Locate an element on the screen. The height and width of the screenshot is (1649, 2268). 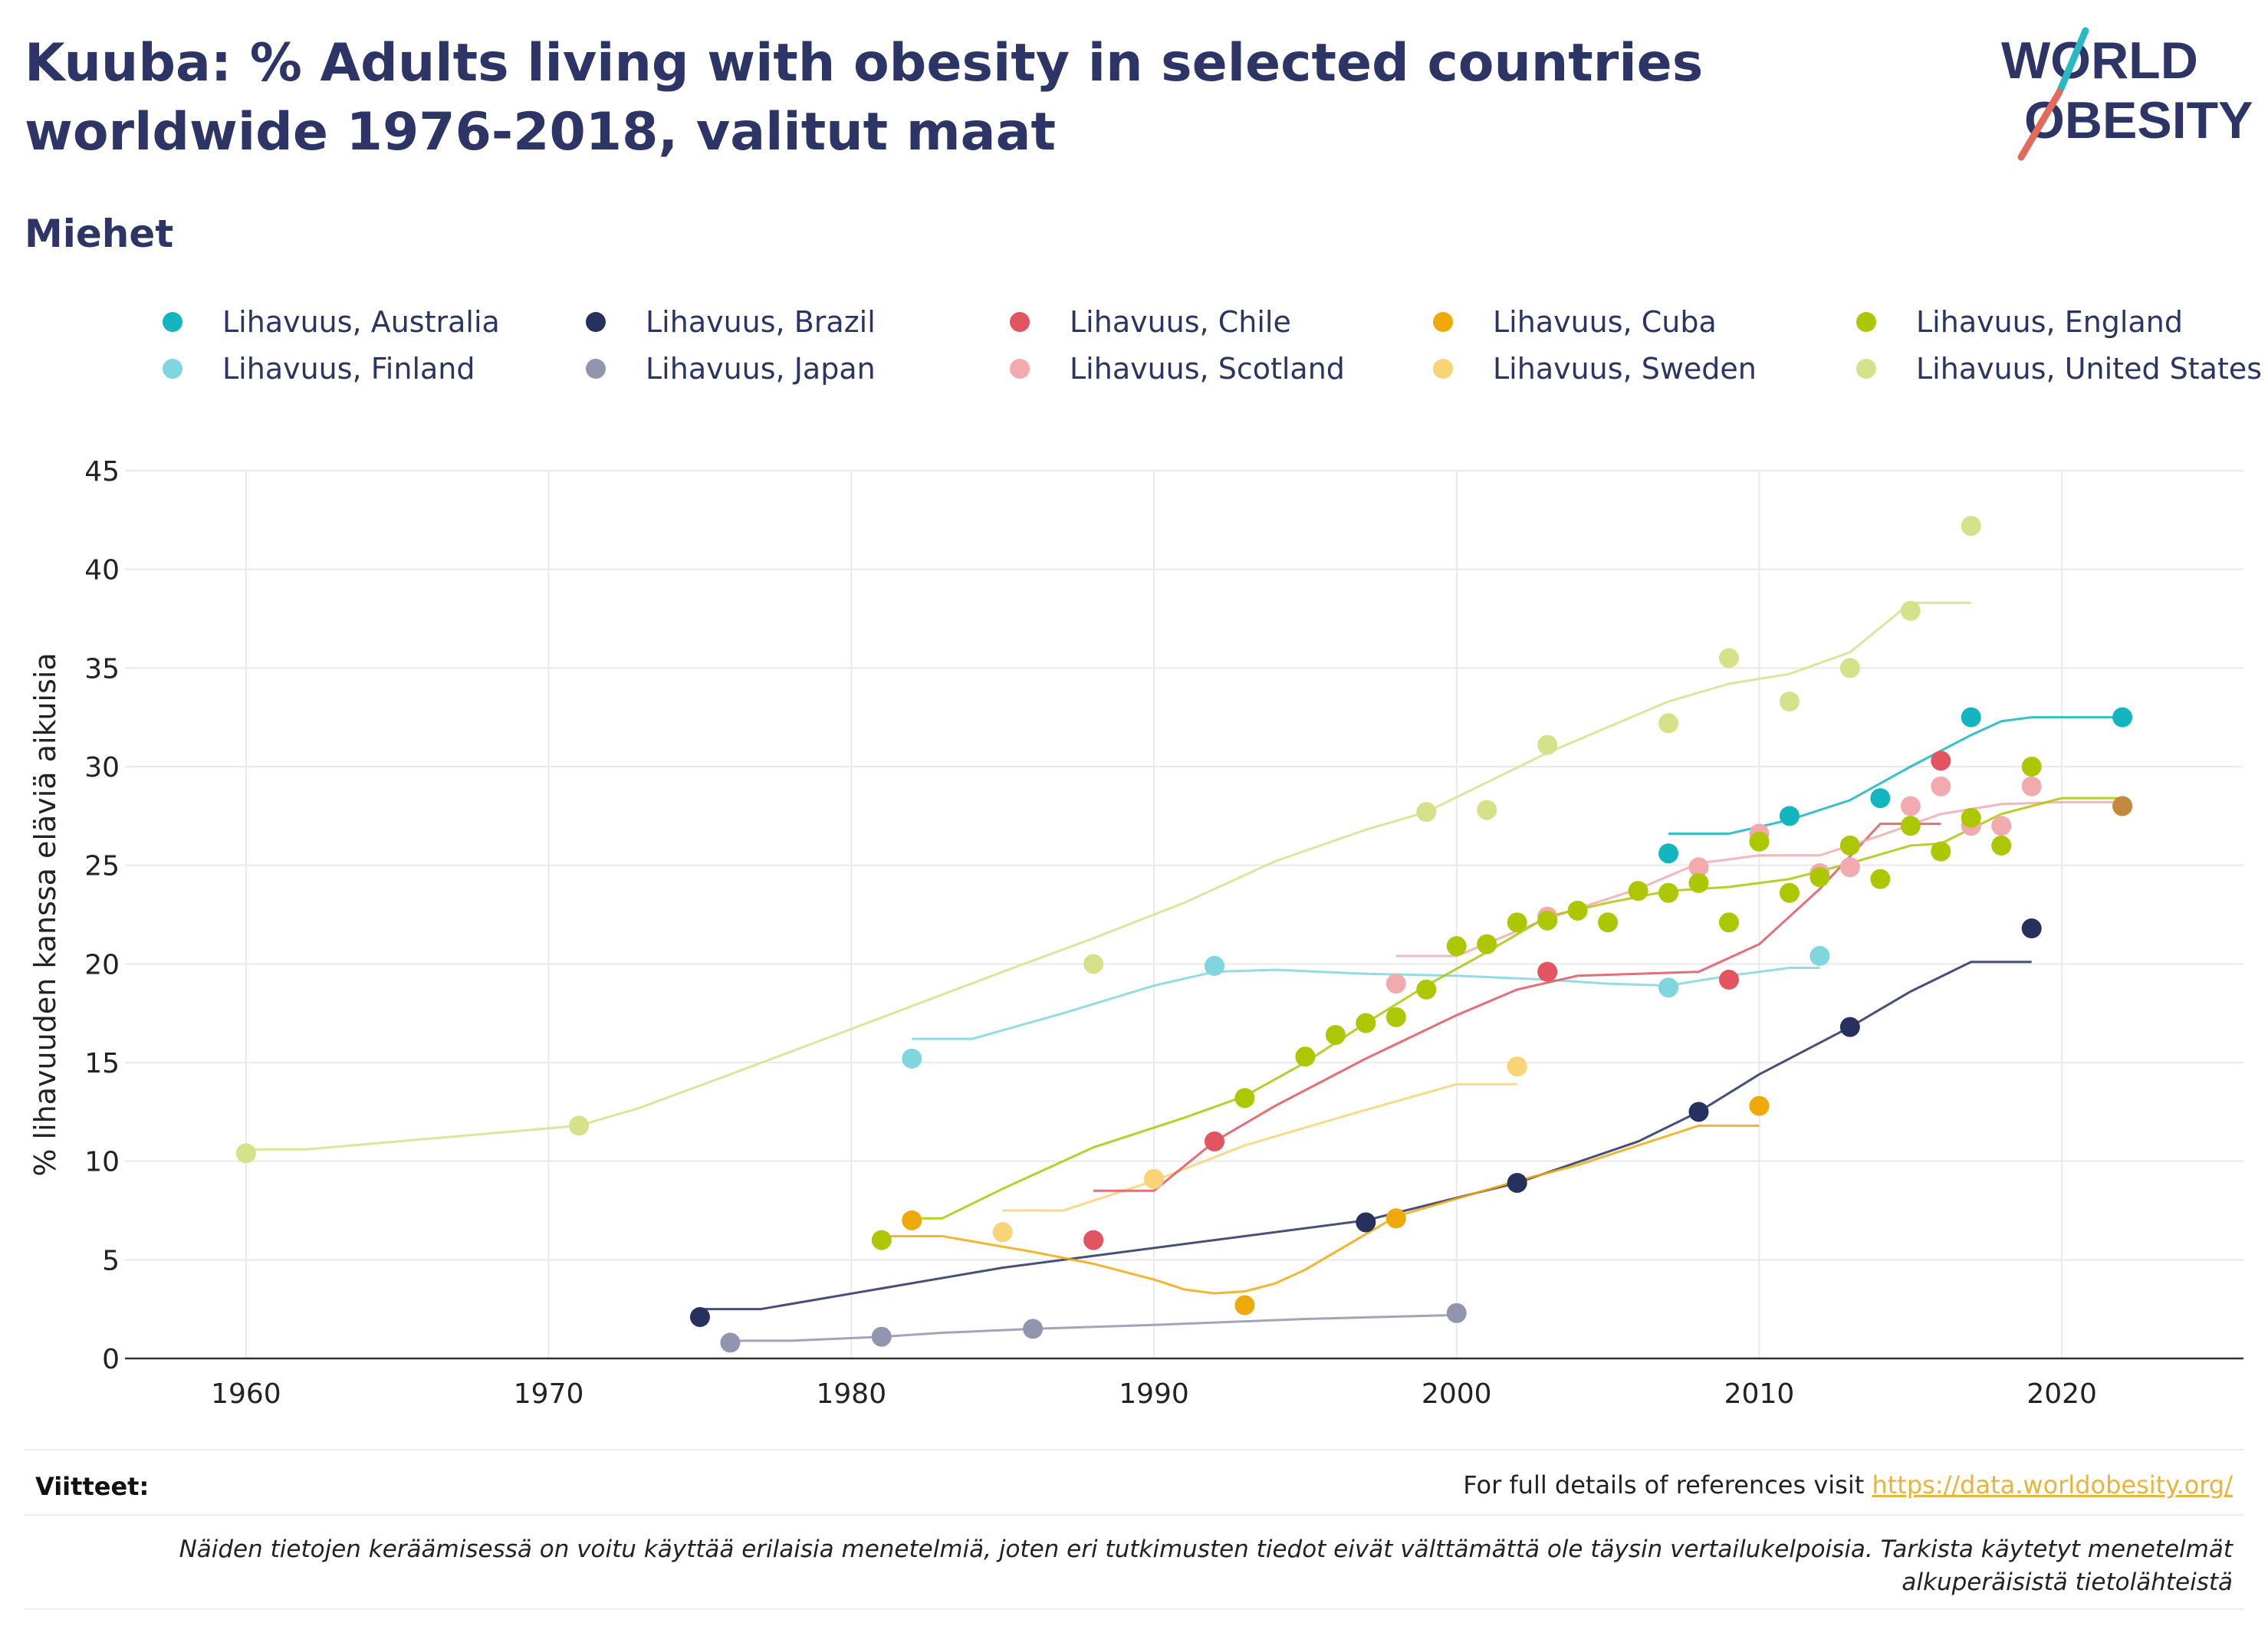
legend-label: Lihavuus, Chile is located at coordinates (1180, 322).